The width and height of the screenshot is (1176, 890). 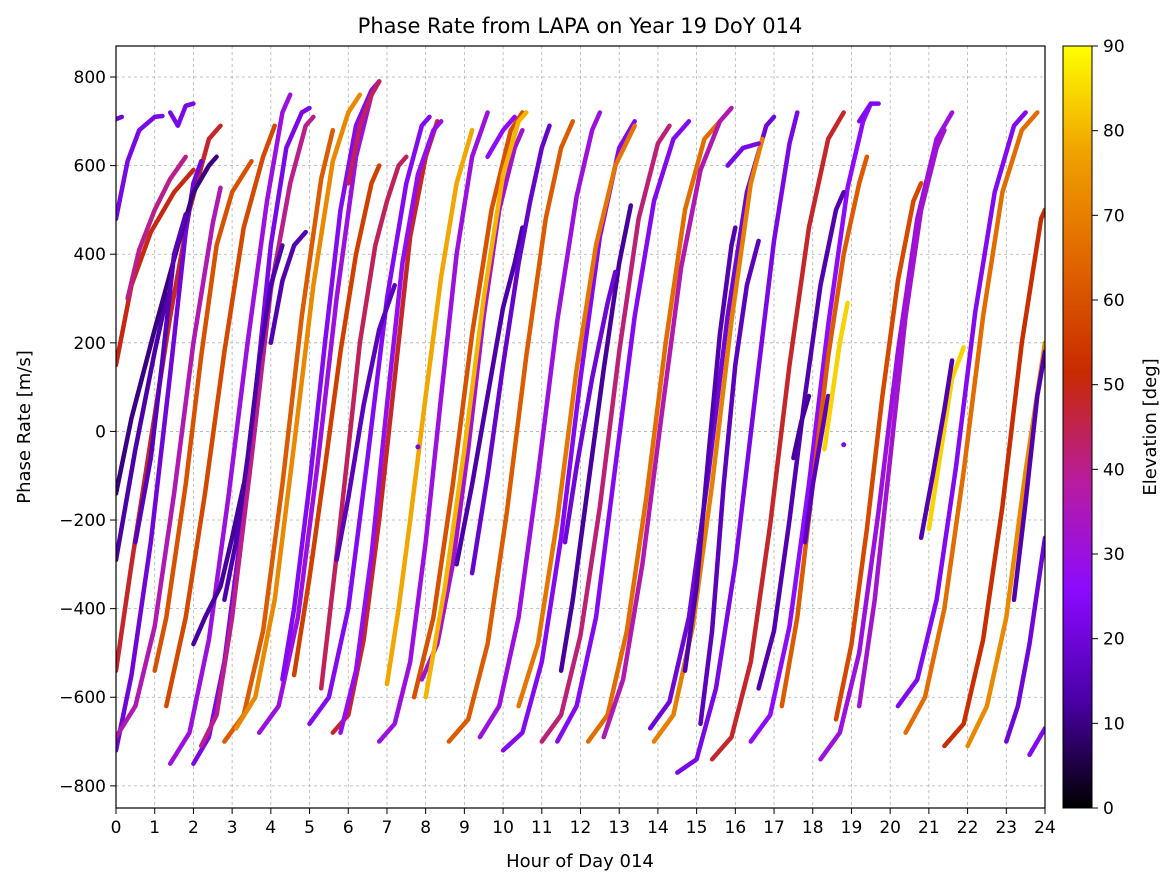 I want to click on colorbar: 0 10 20 30 40 50 60 70 80 90 Elevation [deg], so click(x=1111, y=428).